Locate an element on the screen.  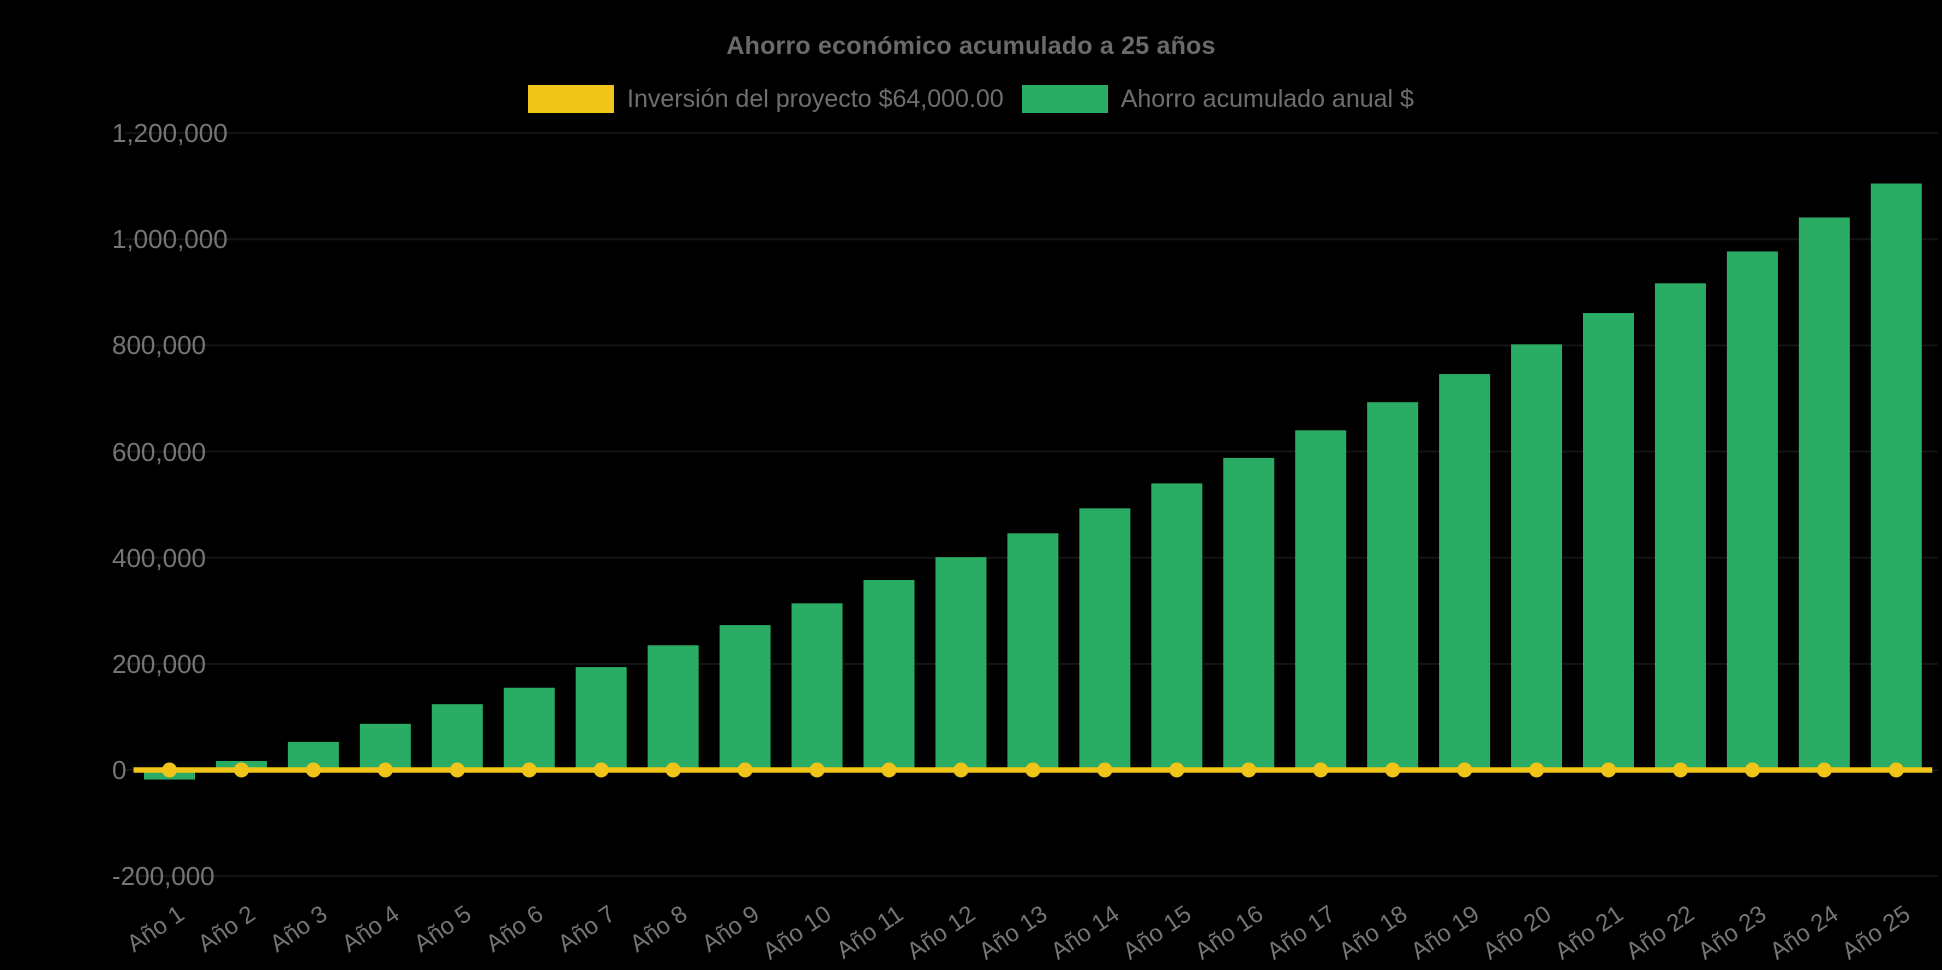
y-tick-label: 600,000 is located at coordinates (159, 451).